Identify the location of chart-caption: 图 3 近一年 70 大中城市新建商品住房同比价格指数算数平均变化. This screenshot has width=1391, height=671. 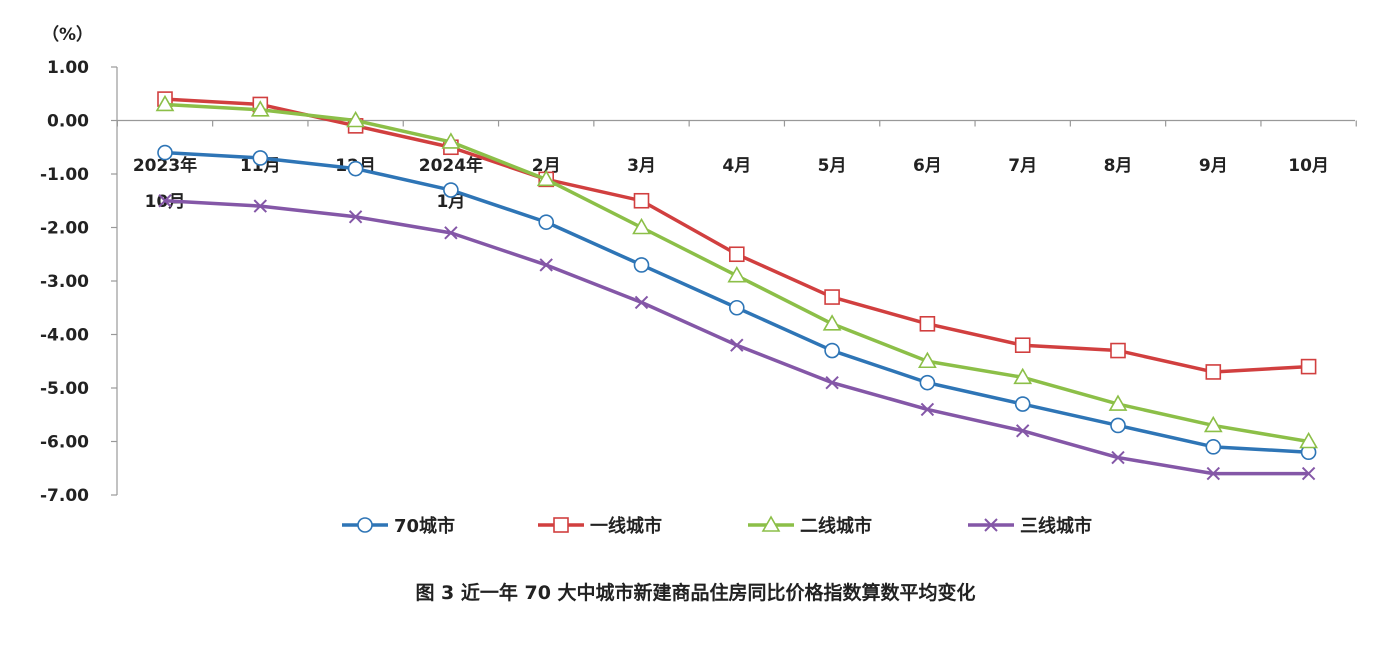
(695, 593).